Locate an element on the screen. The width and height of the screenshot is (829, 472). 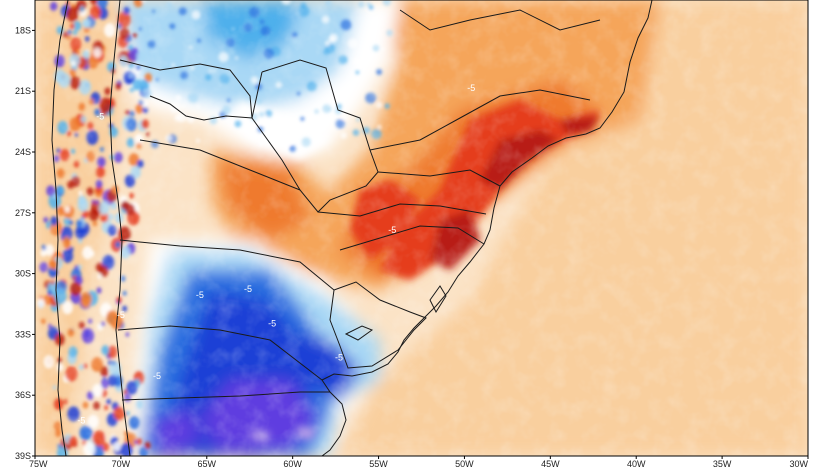
lon-tick-label: 50W is located at coordinates (464, 464).